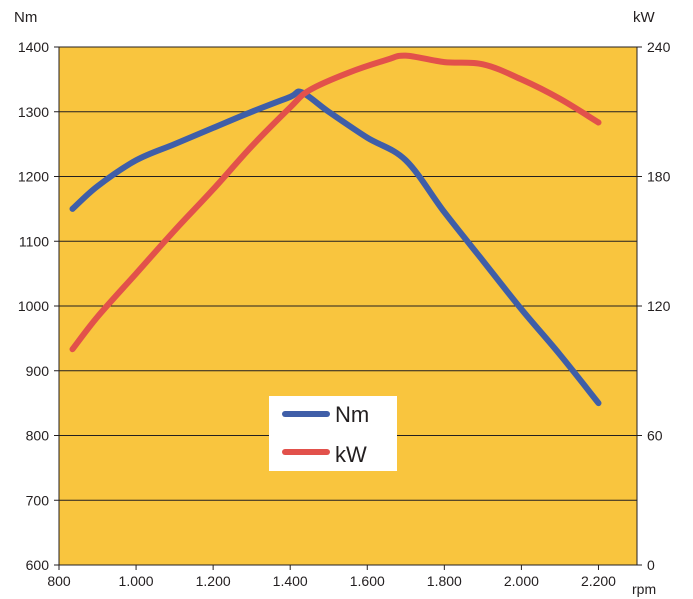 This screenshot has width=693, height=599. I want to click on right-axis-unit-label: kW, so click(644, 17).